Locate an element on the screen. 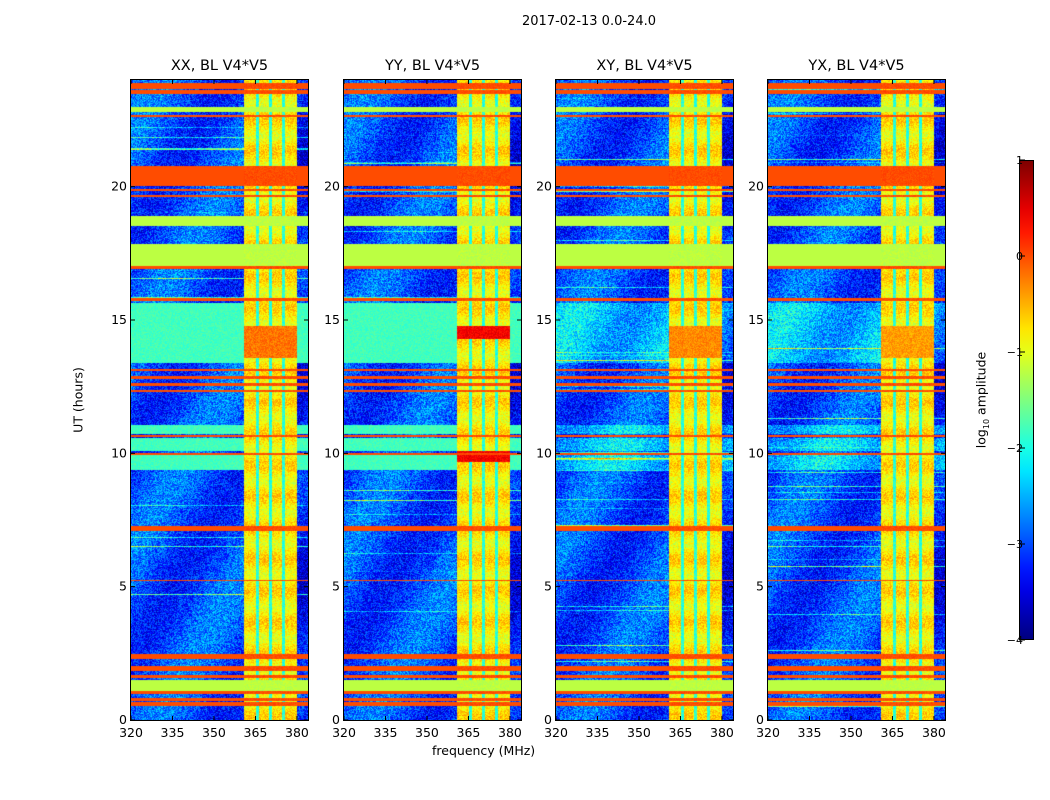 This screenshot has height=800, width=1050. panel-title: YX, BL V4*V5 is located at coordinates (856, 66).